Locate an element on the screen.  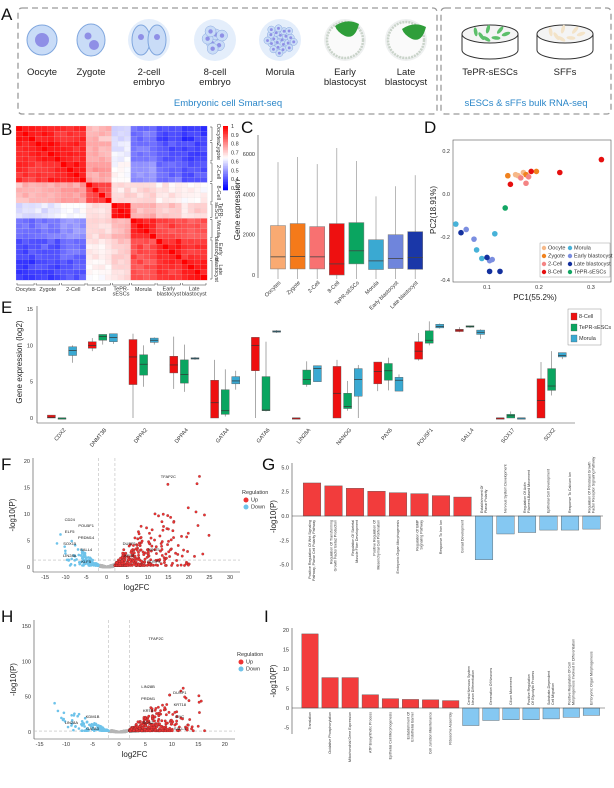
col-group-bracket is located at coordinates (194, 284).